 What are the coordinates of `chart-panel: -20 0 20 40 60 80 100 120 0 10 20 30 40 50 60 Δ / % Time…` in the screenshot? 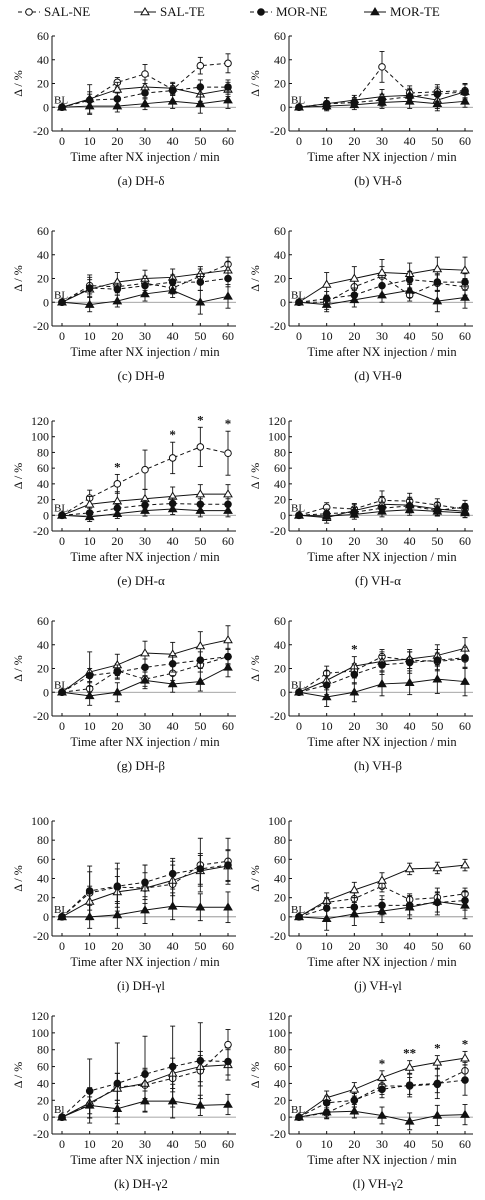 It's located at (360, 1100).